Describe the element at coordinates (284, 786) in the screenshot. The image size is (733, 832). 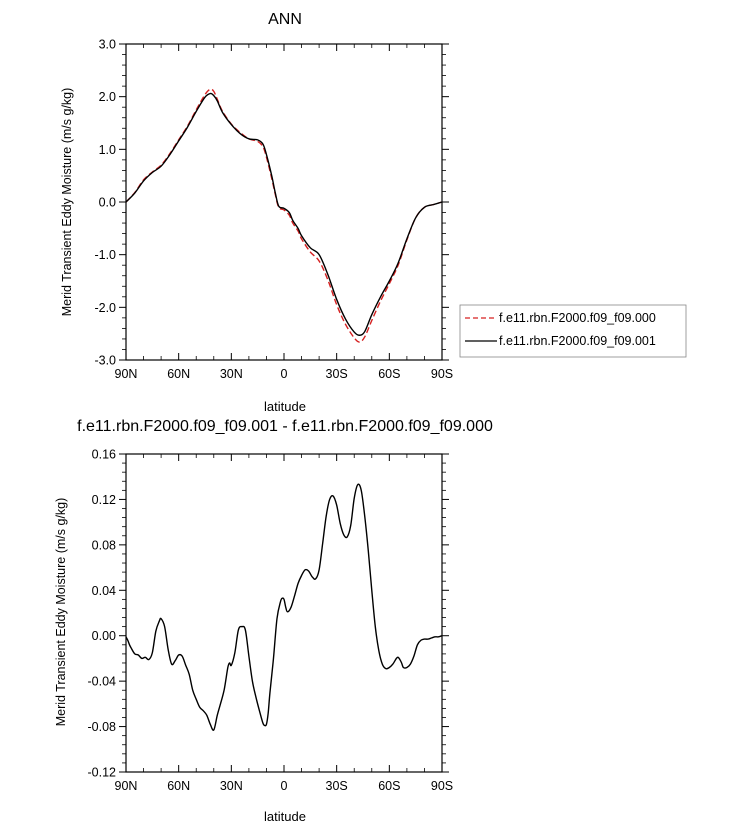
I see `bottom-x-tick-label: 0` at that location.